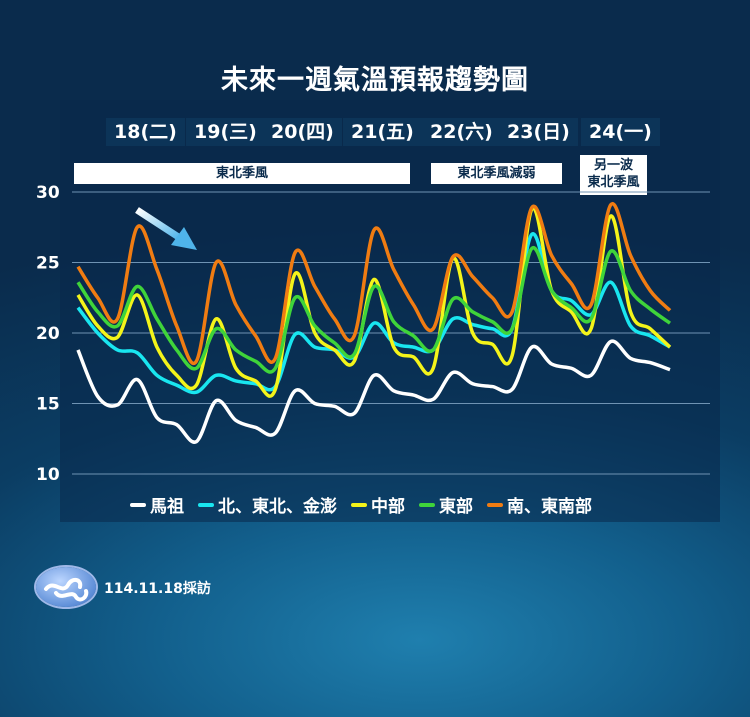  I want to click on day-label: 22(六), so click(461, 132).